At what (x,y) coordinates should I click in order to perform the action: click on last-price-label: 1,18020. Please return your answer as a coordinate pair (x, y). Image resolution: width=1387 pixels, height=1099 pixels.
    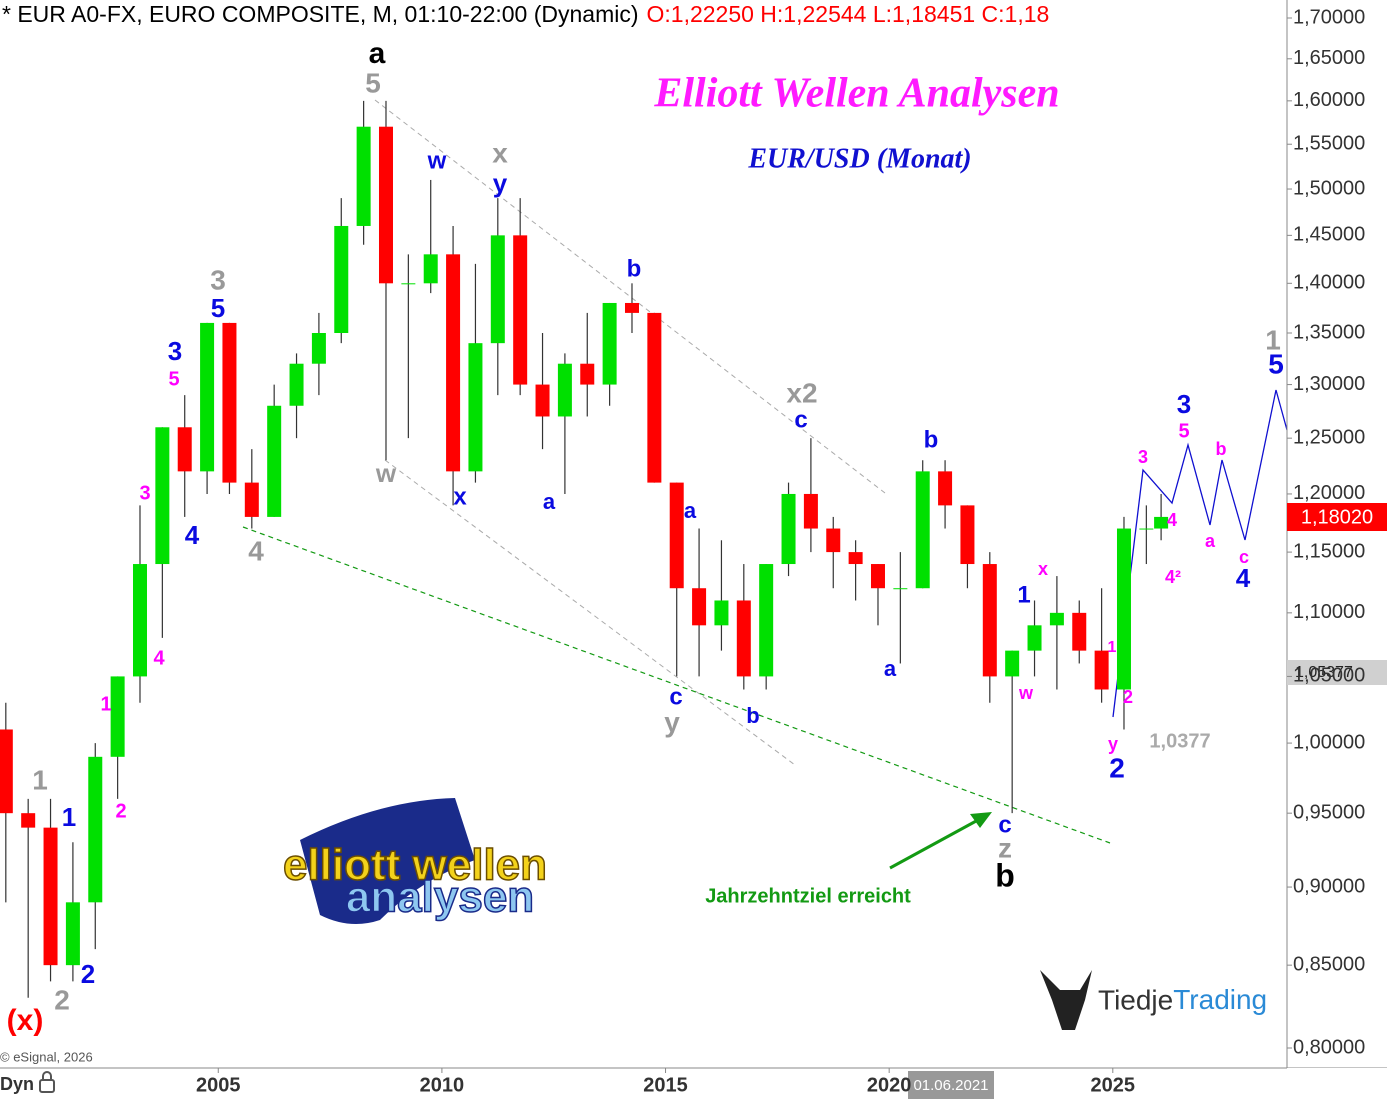
    Looking at the image, I should click on (1337, 517).